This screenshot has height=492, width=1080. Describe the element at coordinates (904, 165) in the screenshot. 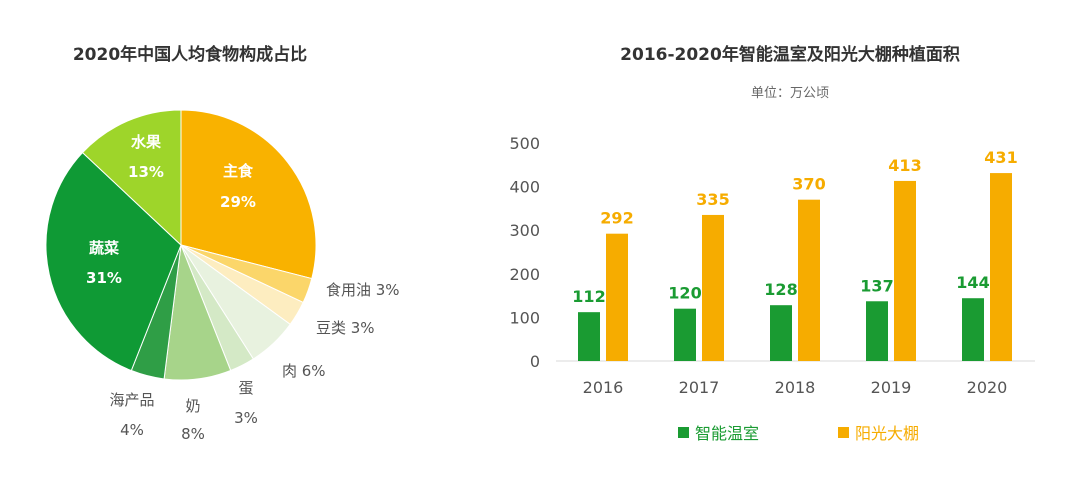

I see `bar-value-label-orange-2019: 413` at that location.